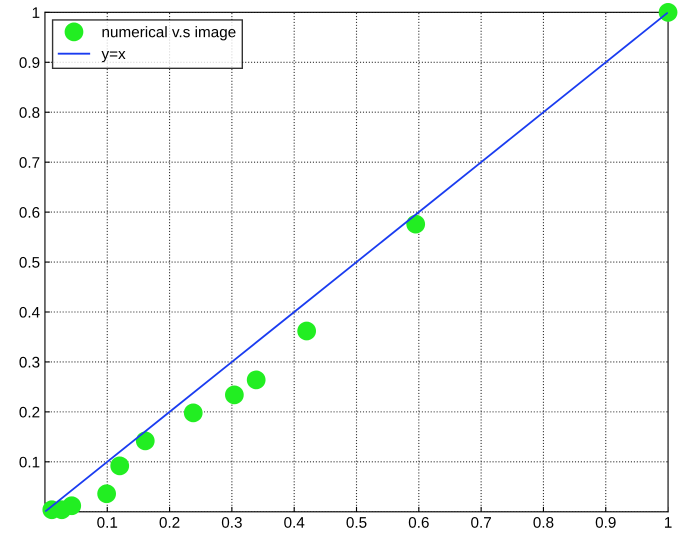 The image size is (681, 537). Describe the element at coordinates (169, 33) in the screenshot. I see `legend-label: numerical v.s image` at that location.